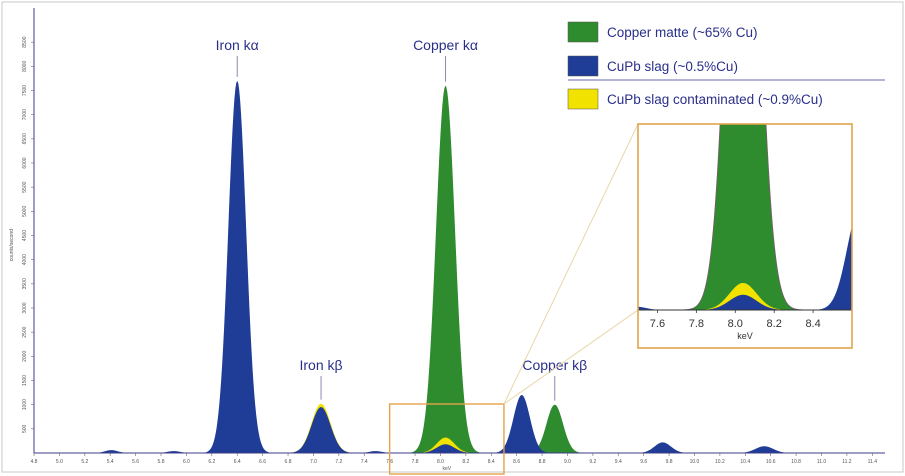  Describe the element at coordinates (186, 462) in the screenshot. I see `x-tick-label: 6.0` at that location.